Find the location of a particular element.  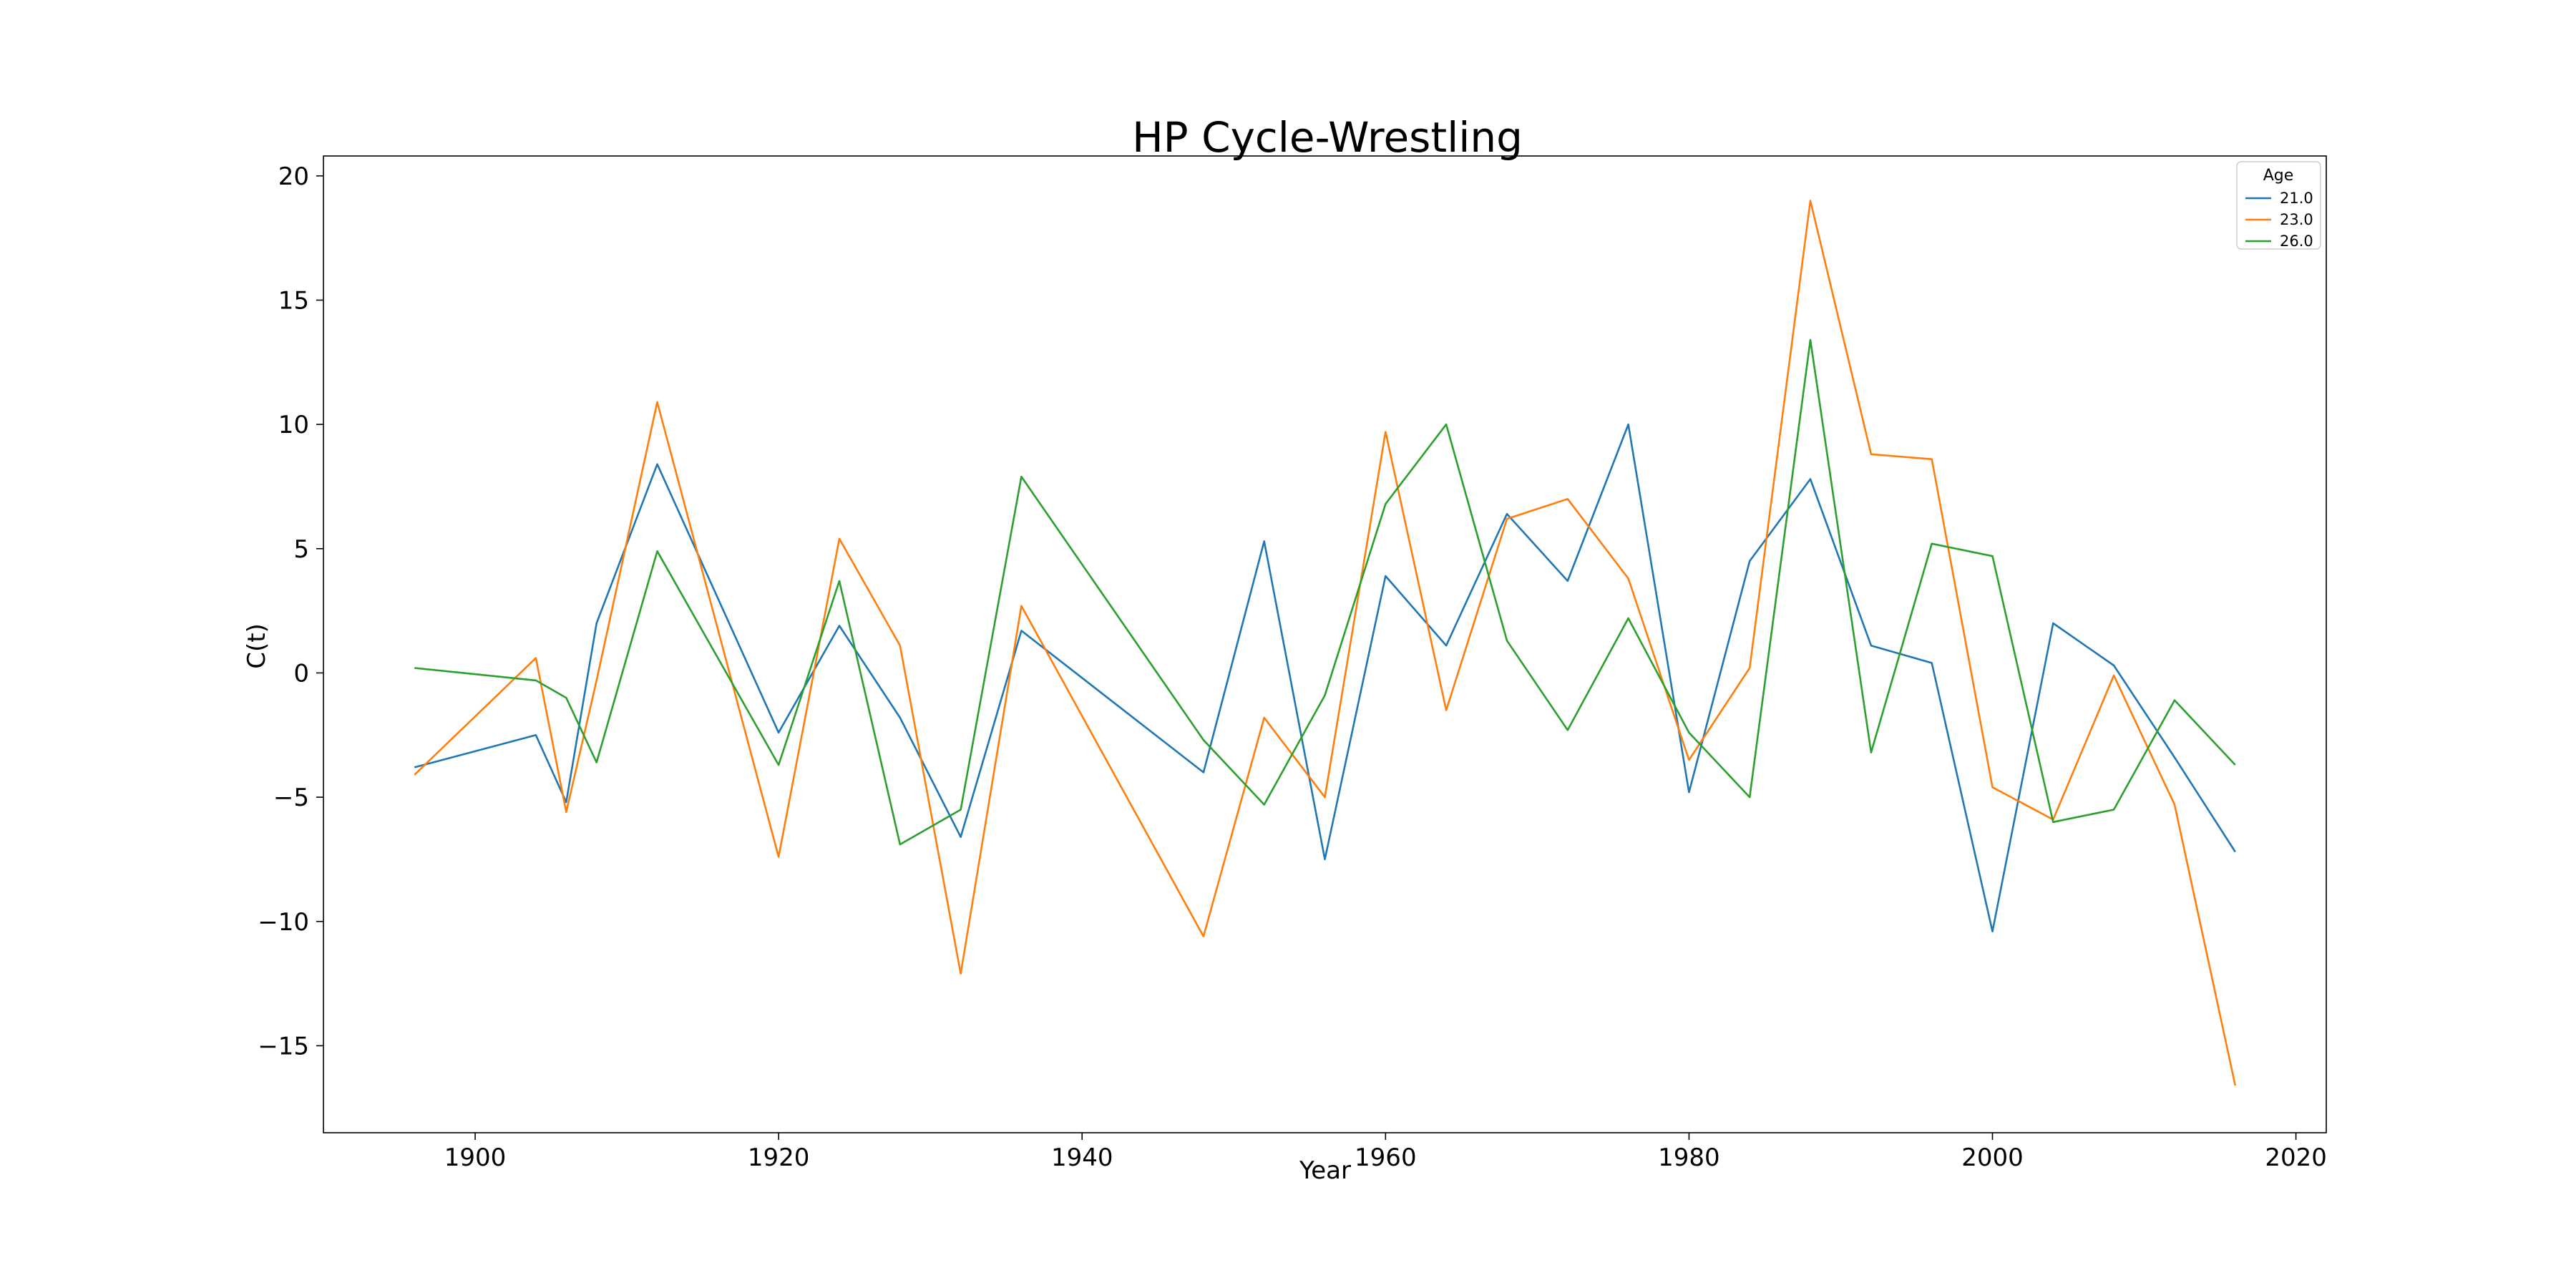

chart-title: HP Cycle-Wrestling is located at coordinates (1327, 137).